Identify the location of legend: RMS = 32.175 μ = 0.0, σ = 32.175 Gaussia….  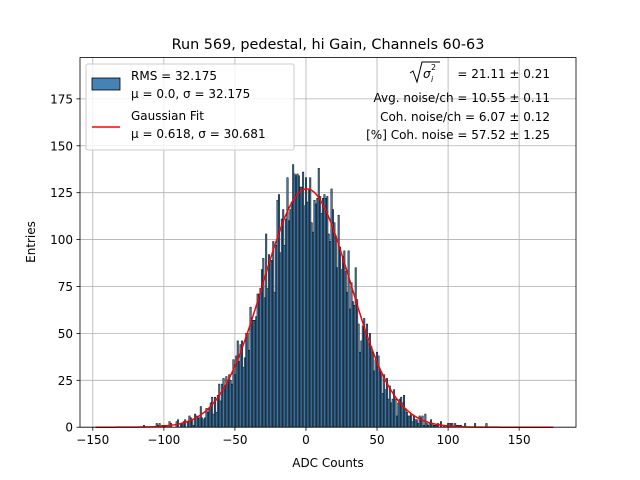
(190, 107).